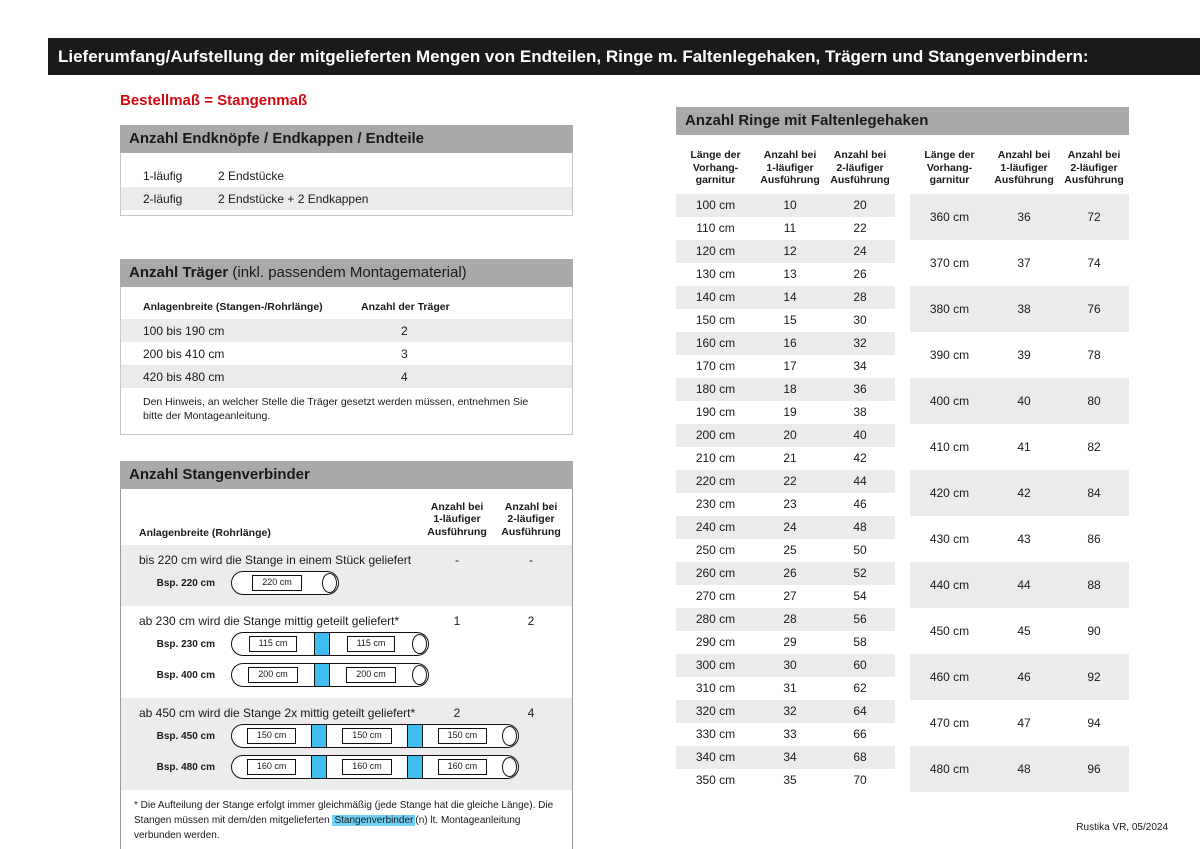 This screenshot has height=849, width=1200. I want to click on rod-example-row: Bsp. 480 cm 160 cm 160 cm 160 cm, so click(346, 767).